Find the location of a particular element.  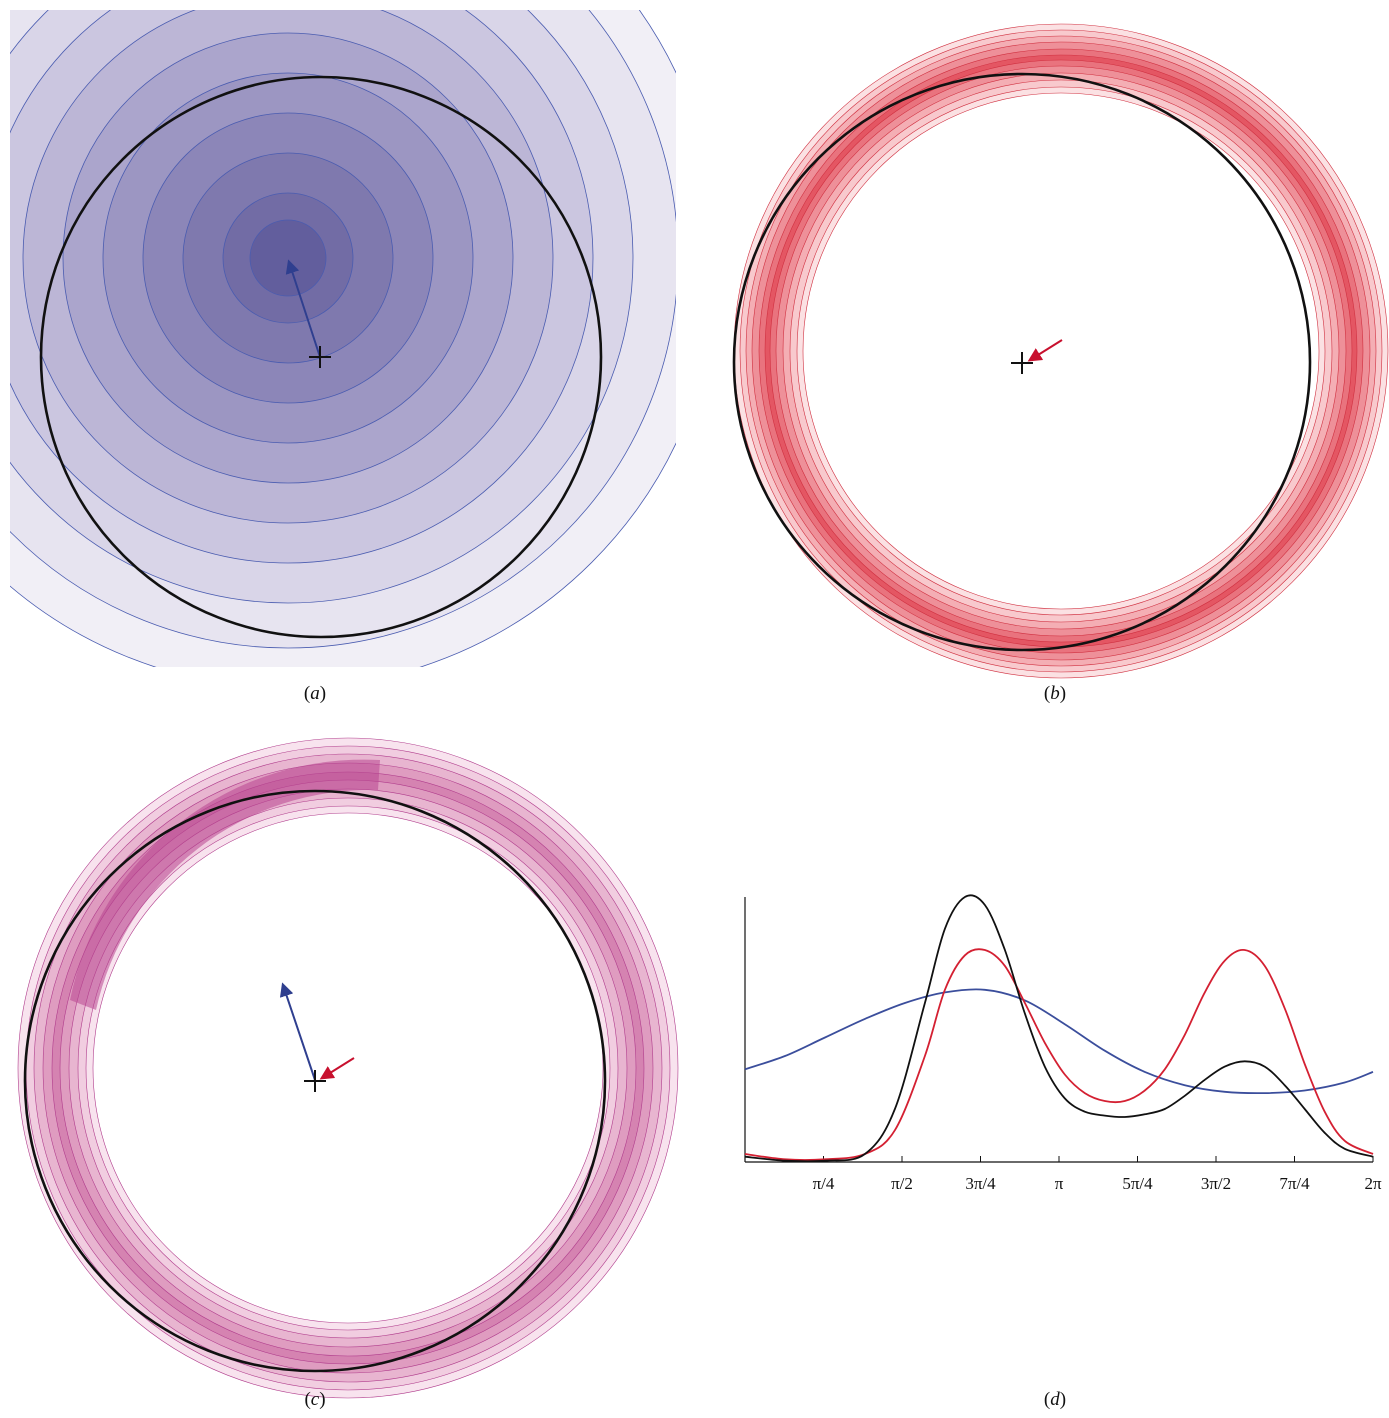

panel-d-x-tick-label: 2π is located at coordinates (1373, 1183).